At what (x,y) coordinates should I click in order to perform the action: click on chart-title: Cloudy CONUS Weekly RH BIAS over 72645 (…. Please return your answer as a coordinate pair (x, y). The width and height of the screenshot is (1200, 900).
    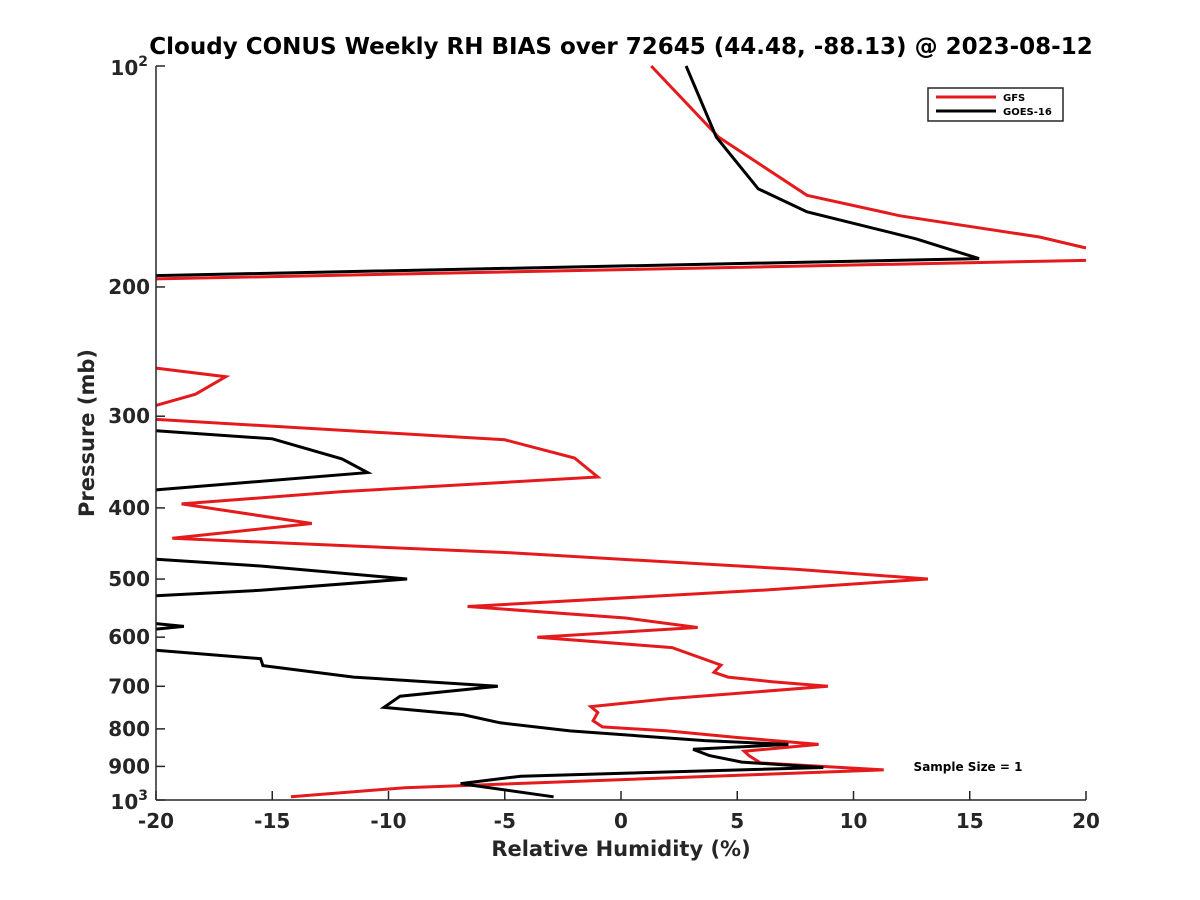
    Looking at the image, I should click on (620, 47).